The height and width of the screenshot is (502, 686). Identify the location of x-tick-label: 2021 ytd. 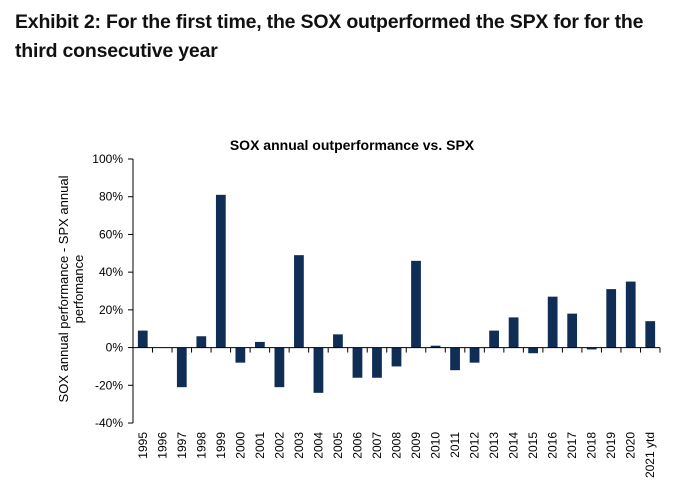
(650, 455).